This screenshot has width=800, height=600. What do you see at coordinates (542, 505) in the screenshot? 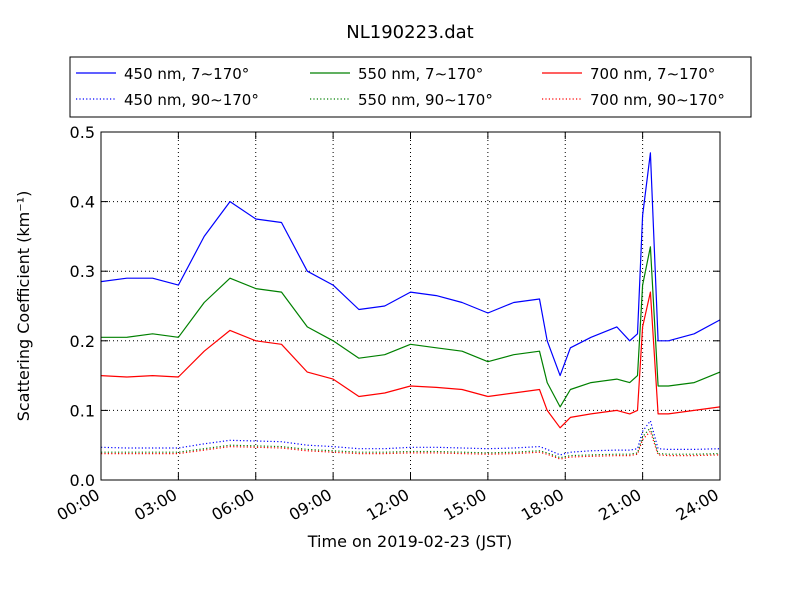
I see `x-tick-label: 18:00` at bounding box center [542, 505].